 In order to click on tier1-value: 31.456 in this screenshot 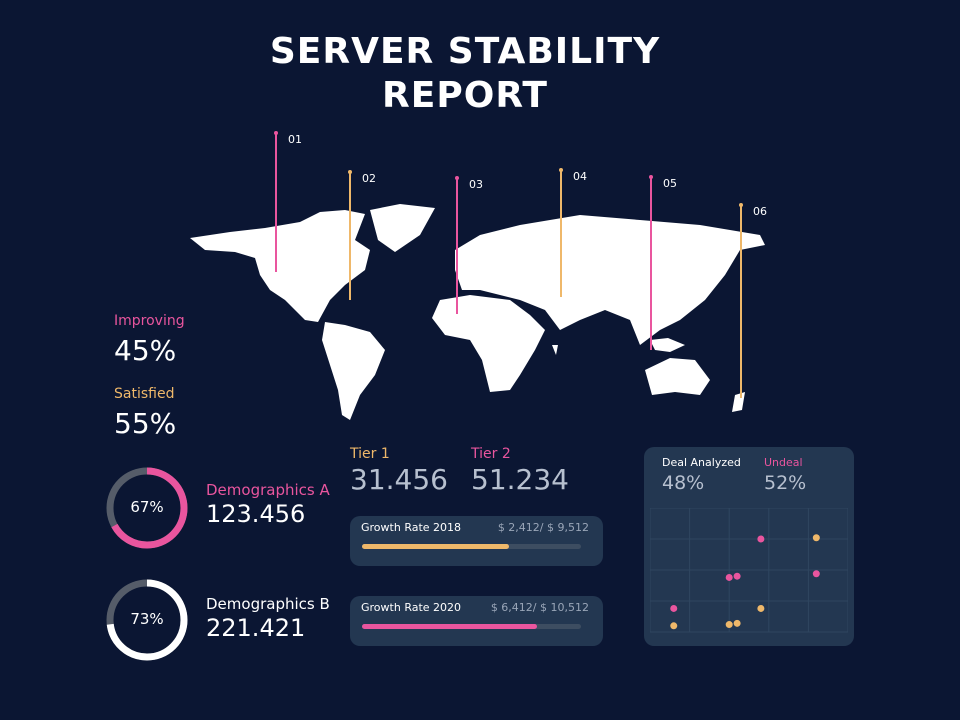, I will do `click(399, 479)`.